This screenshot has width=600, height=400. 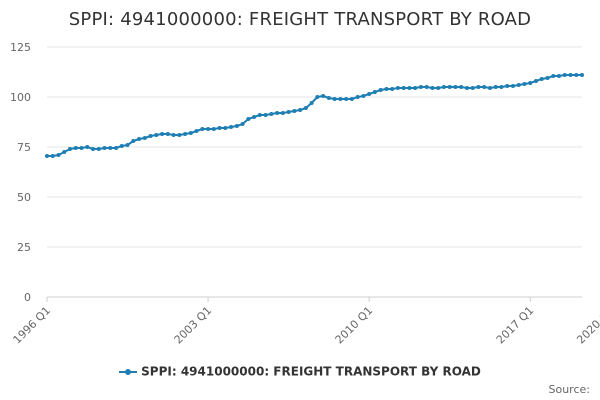 What do you see at coordinates (27, 297) in the screenshot?
I see `y-tick-label: 0` at bounding box center [27, 297].